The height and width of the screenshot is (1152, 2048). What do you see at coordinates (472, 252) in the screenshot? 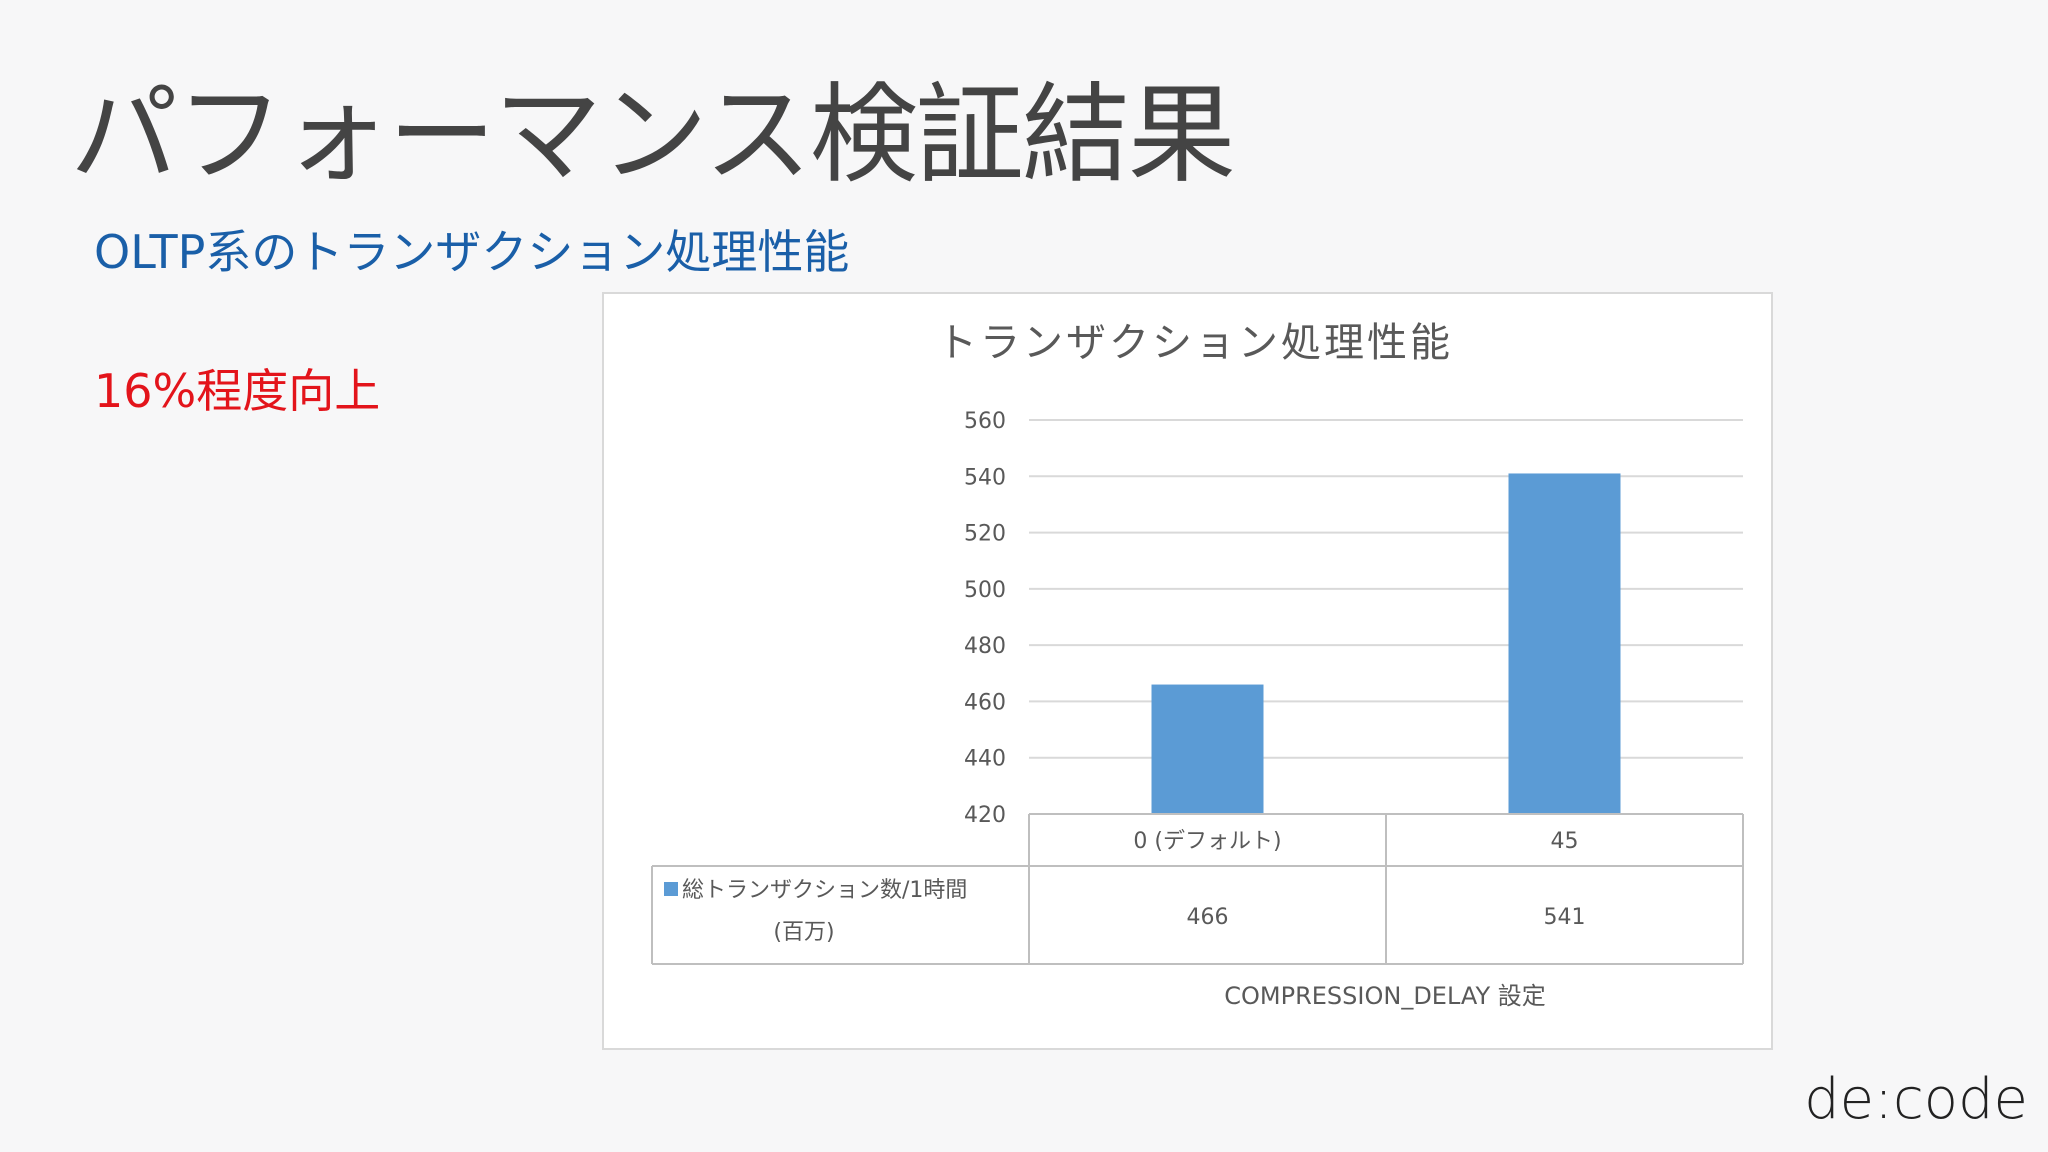
I see `slide-subtitle: OLTP系のトランザクション処理性能` at bounding box center [472, 252].